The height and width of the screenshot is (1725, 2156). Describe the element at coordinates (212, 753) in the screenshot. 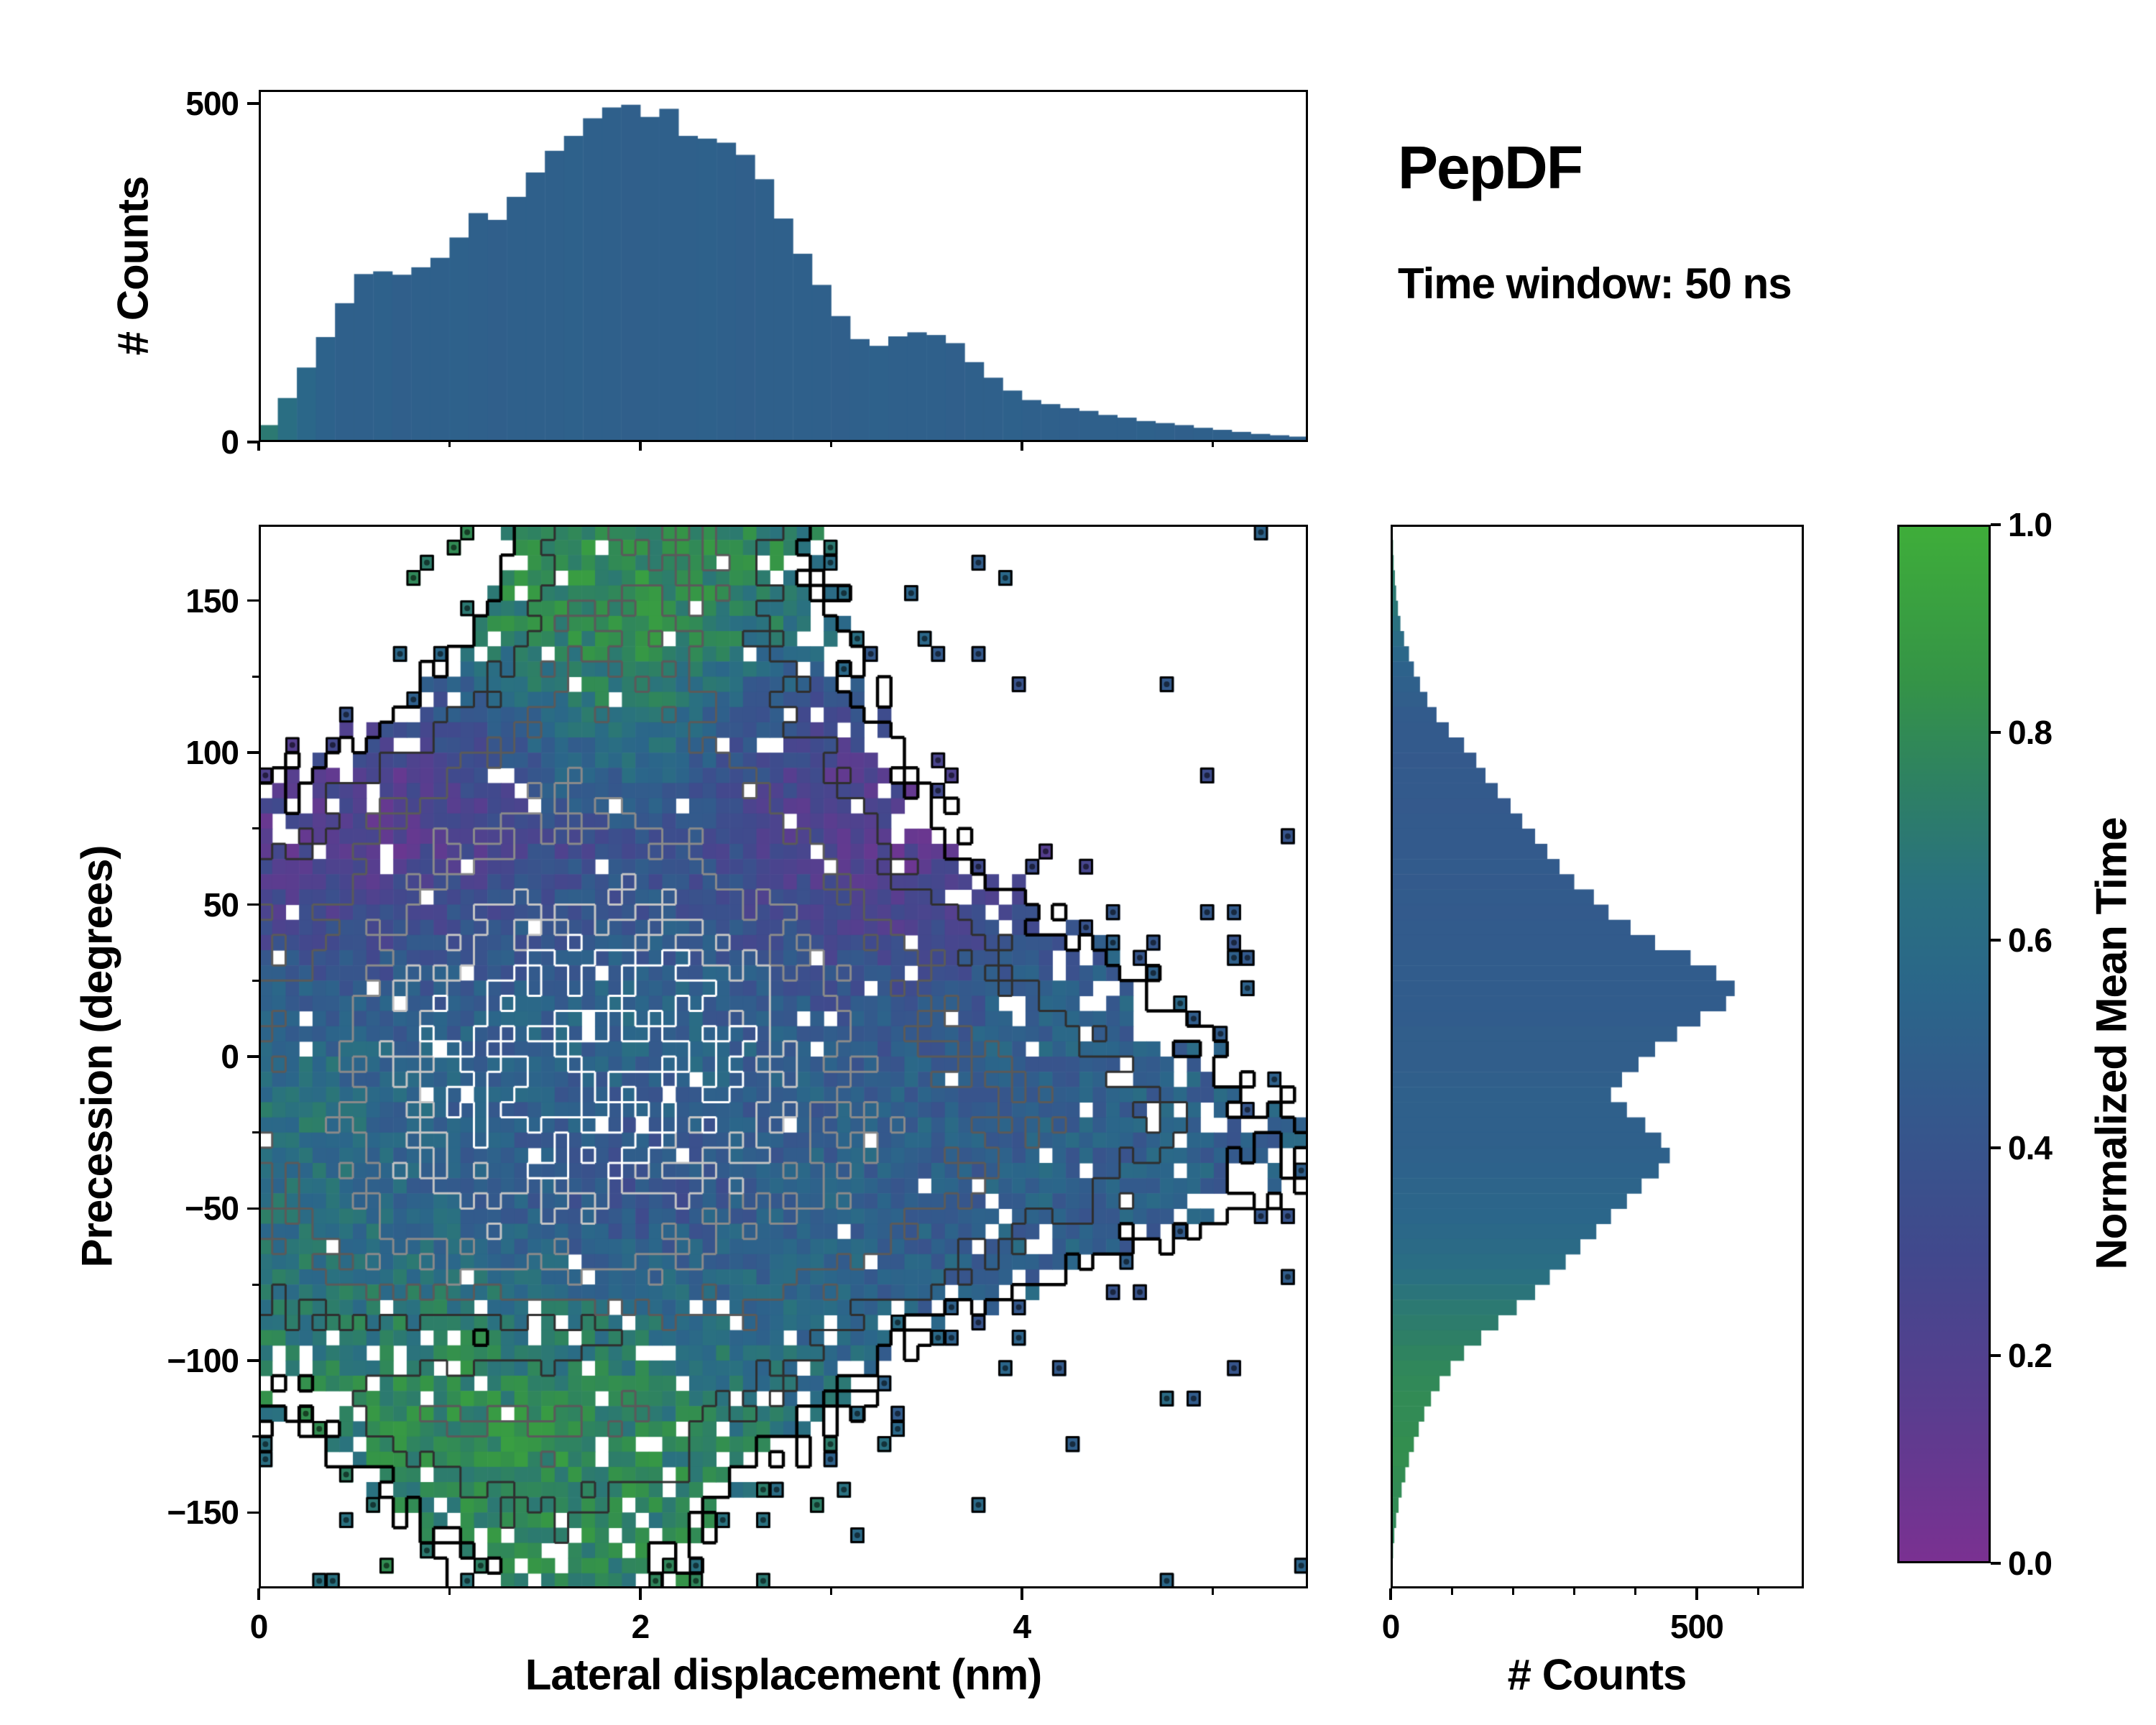

I see `tick-label: 100` at that location.